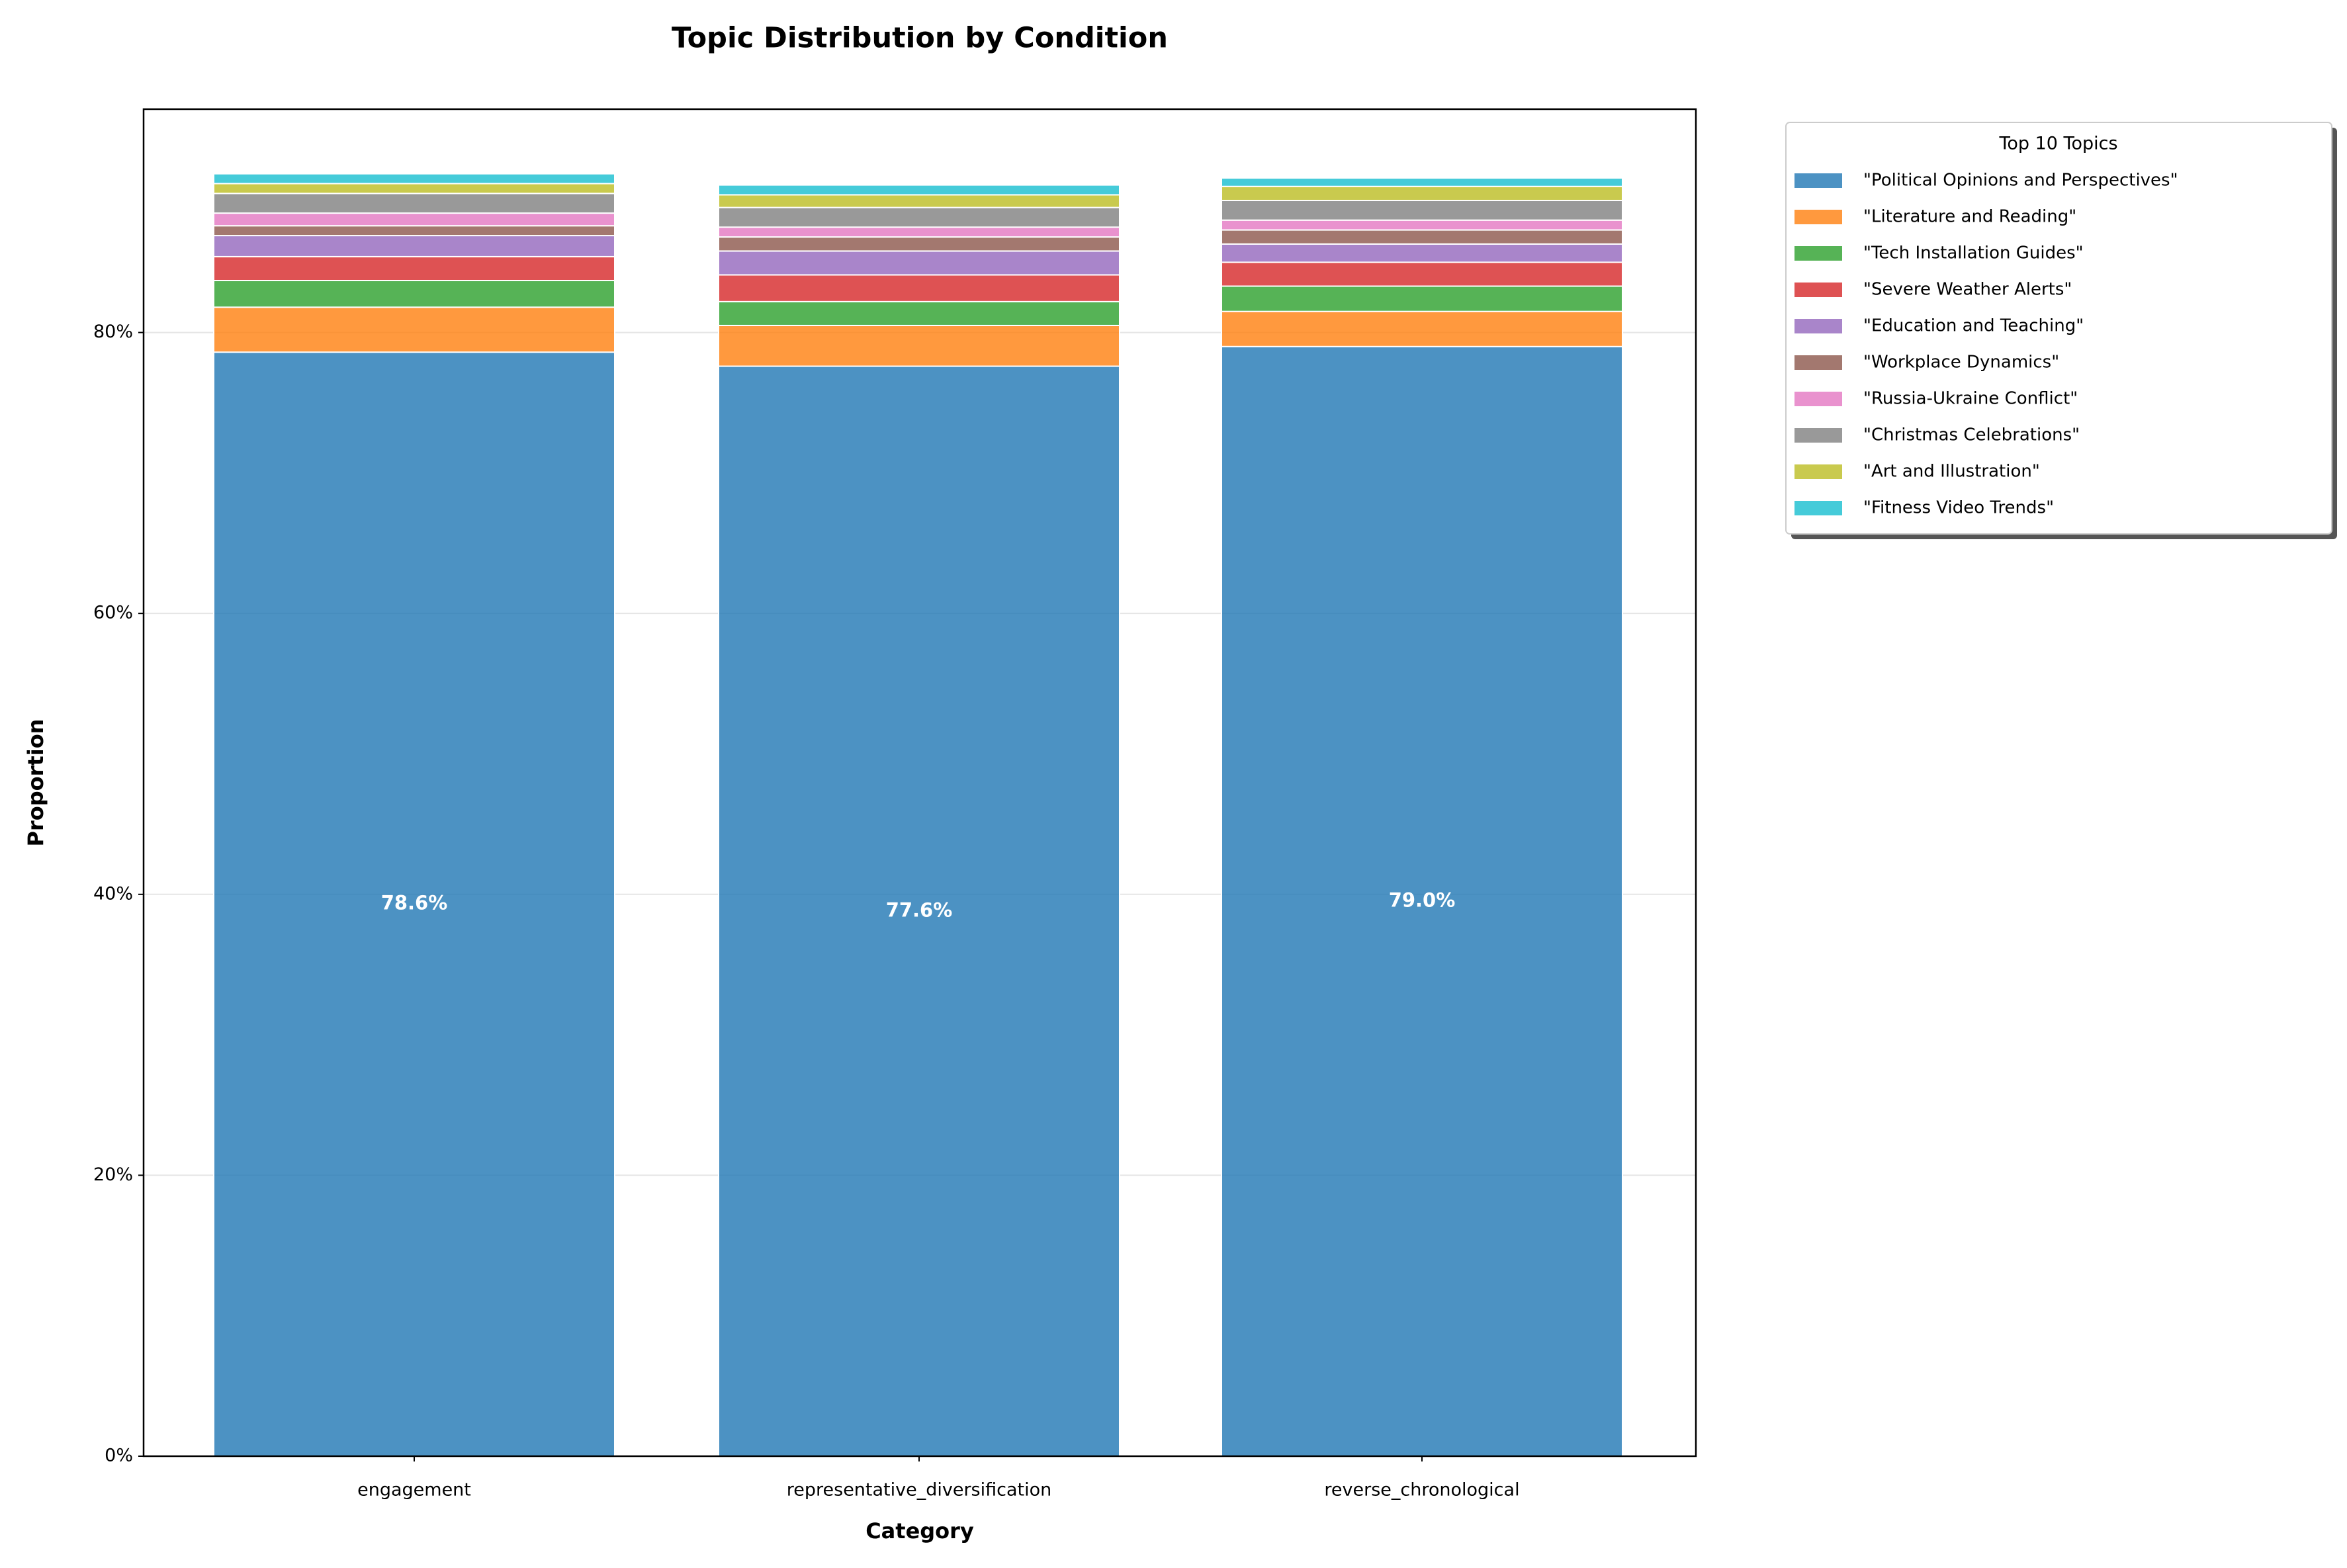 Image resolution: width=2347 pixels, height=1568 pixels. I want to click on y-tick-label: 80%, so click(113, 332).